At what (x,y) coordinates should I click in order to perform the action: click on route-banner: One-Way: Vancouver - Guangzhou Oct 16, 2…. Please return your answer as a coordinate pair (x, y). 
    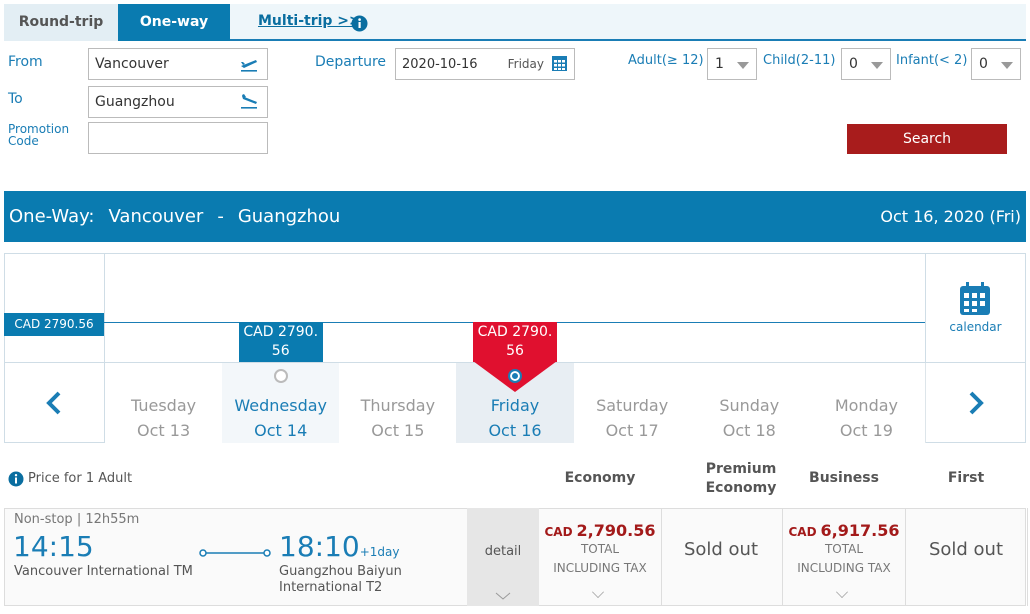
    Looking at the image, I should click on (515, 216).